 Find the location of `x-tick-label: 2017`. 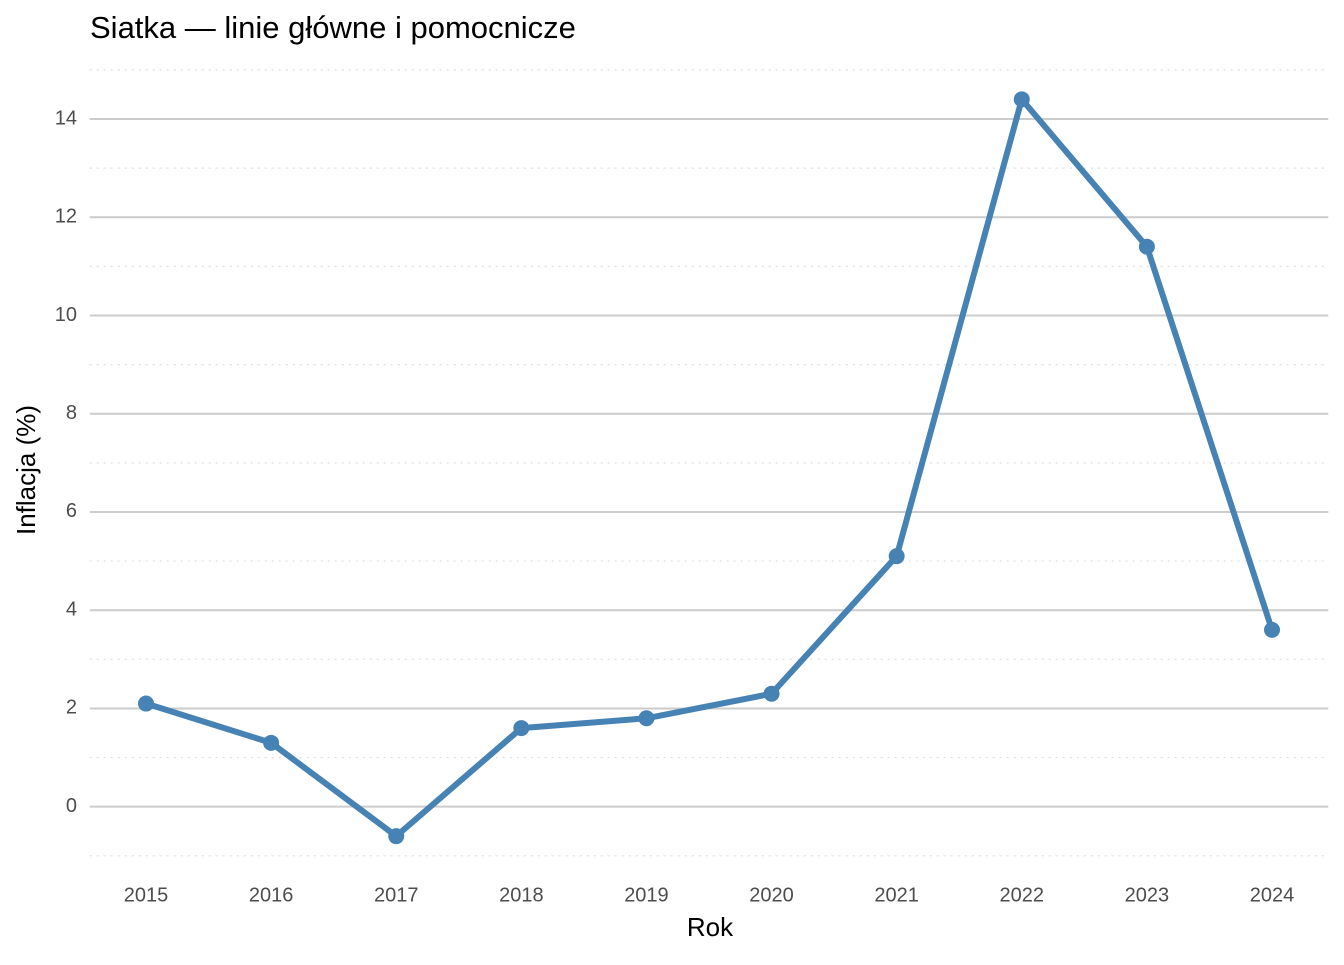

x-tick-label: 2017 is located at coordinates (396, 895).